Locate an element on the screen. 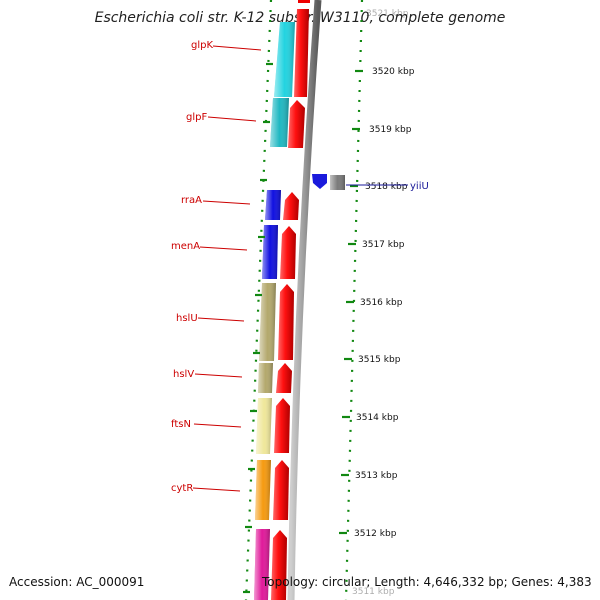  cds-track is located at coordinates (290, 300).